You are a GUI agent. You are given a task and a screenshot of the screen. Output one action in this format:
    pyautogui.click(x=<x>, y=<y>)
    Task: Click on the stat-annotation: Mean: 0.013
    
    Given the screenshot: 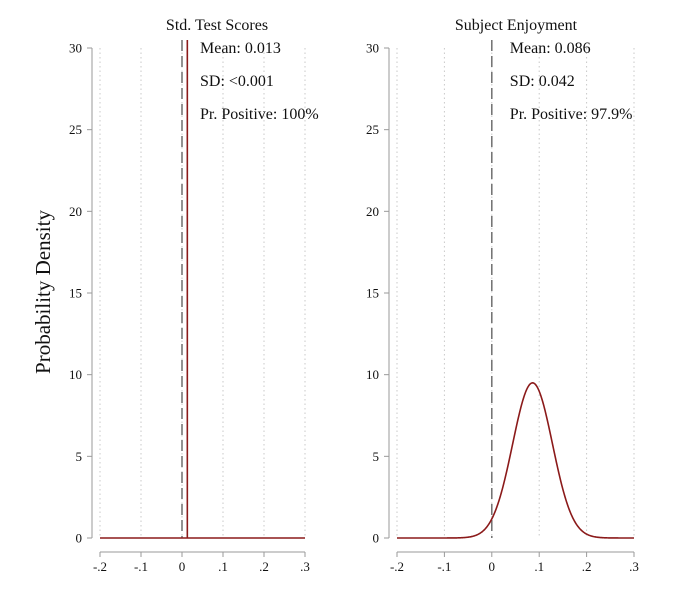 What is the action you would take?
    pyautogui.click(x=240, y=48)
    